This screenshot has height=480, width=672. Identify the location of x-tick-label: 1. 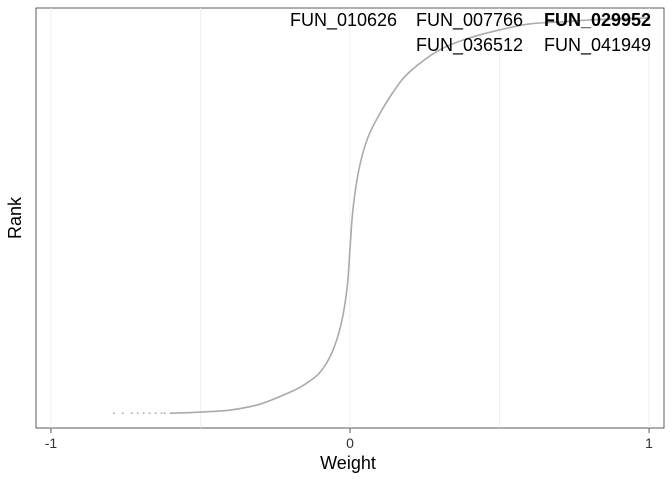
(649, 443).